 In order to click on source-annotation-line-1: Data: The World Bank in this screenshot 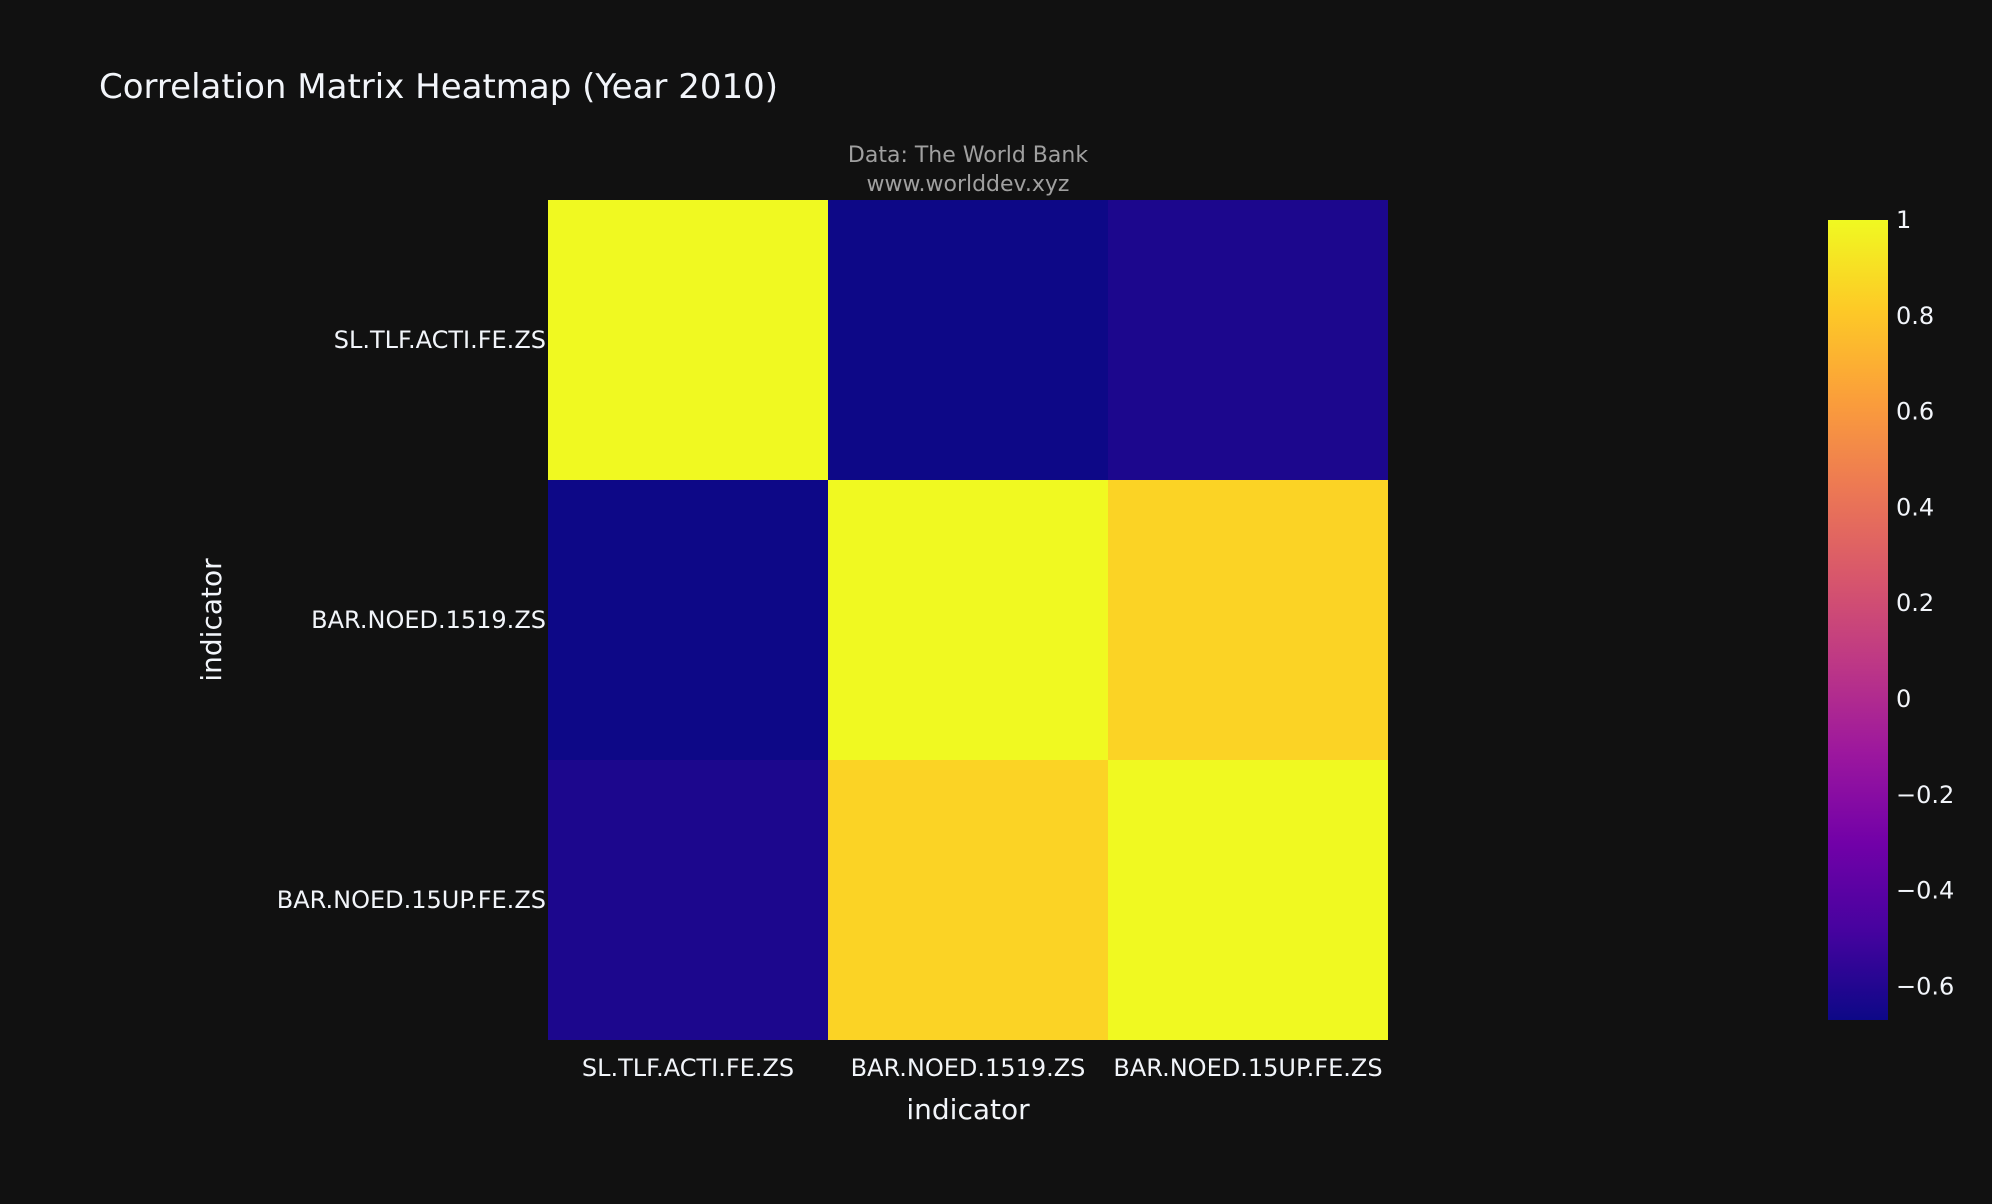, I will do `click(968, 155)`.